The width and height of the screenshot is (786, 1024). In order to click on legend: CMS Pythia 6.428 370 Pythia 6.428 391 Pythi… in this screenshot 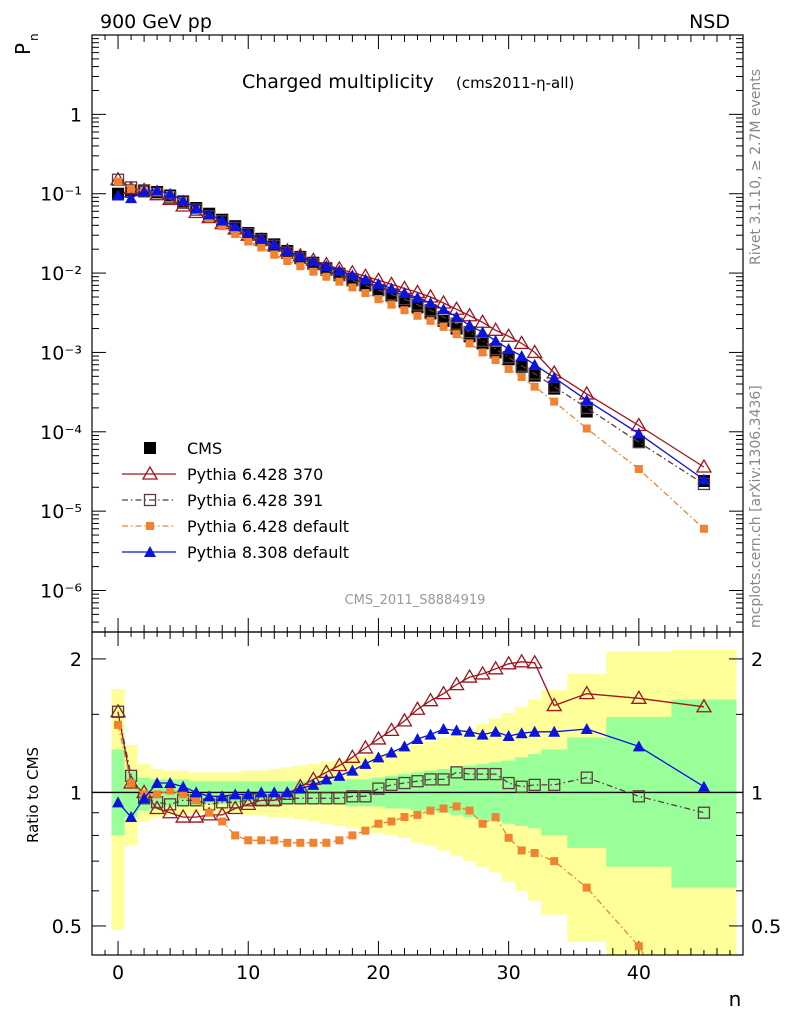, I will do `click(235, 500)`.